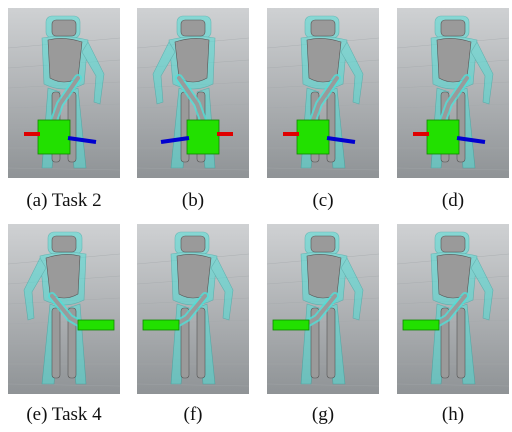  I want to click on panel-f-image, so click(193, 309).